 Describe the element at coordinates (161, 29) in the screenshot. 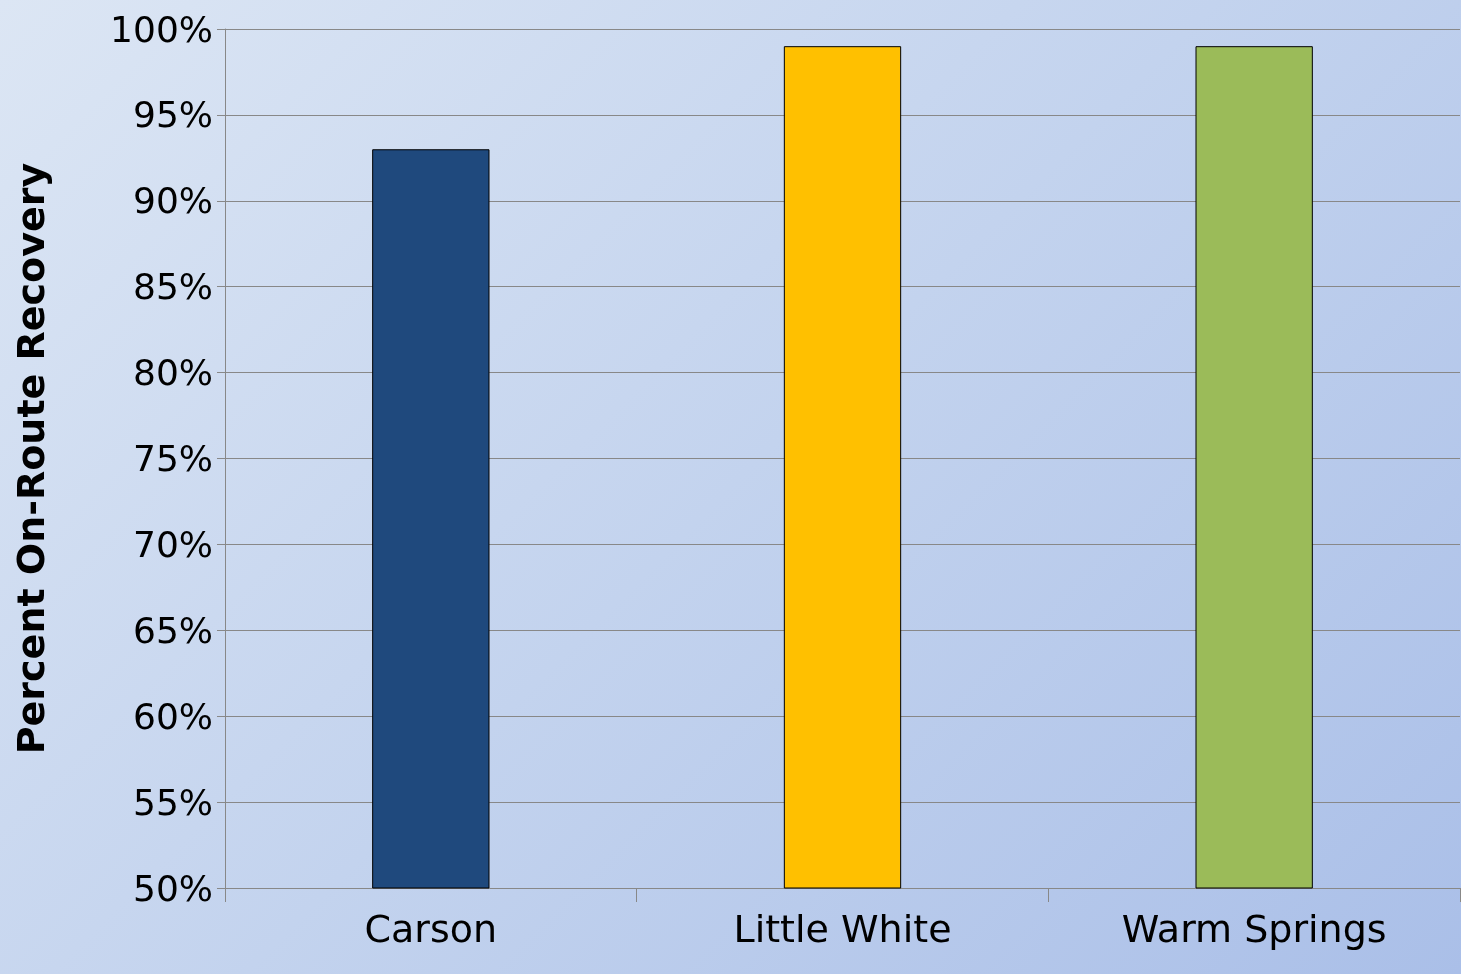

I see `y-tick-label: 100%` at that location.